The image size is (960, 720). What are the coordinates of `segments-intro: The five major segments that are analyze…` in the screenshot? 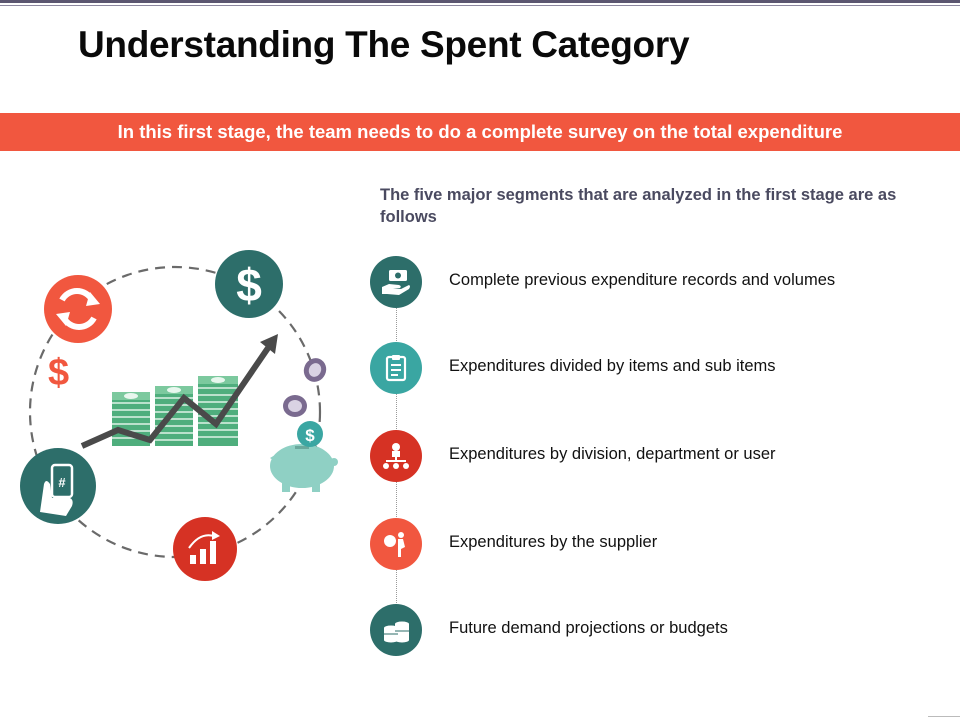 It's located at (638, 206).